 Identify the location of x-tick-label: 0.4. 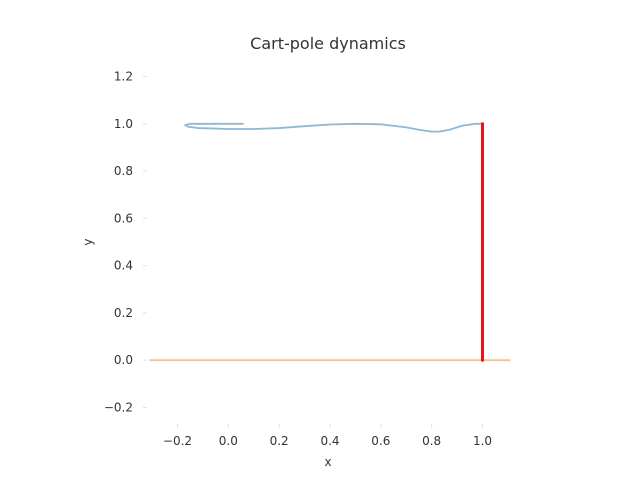
(329, 441).